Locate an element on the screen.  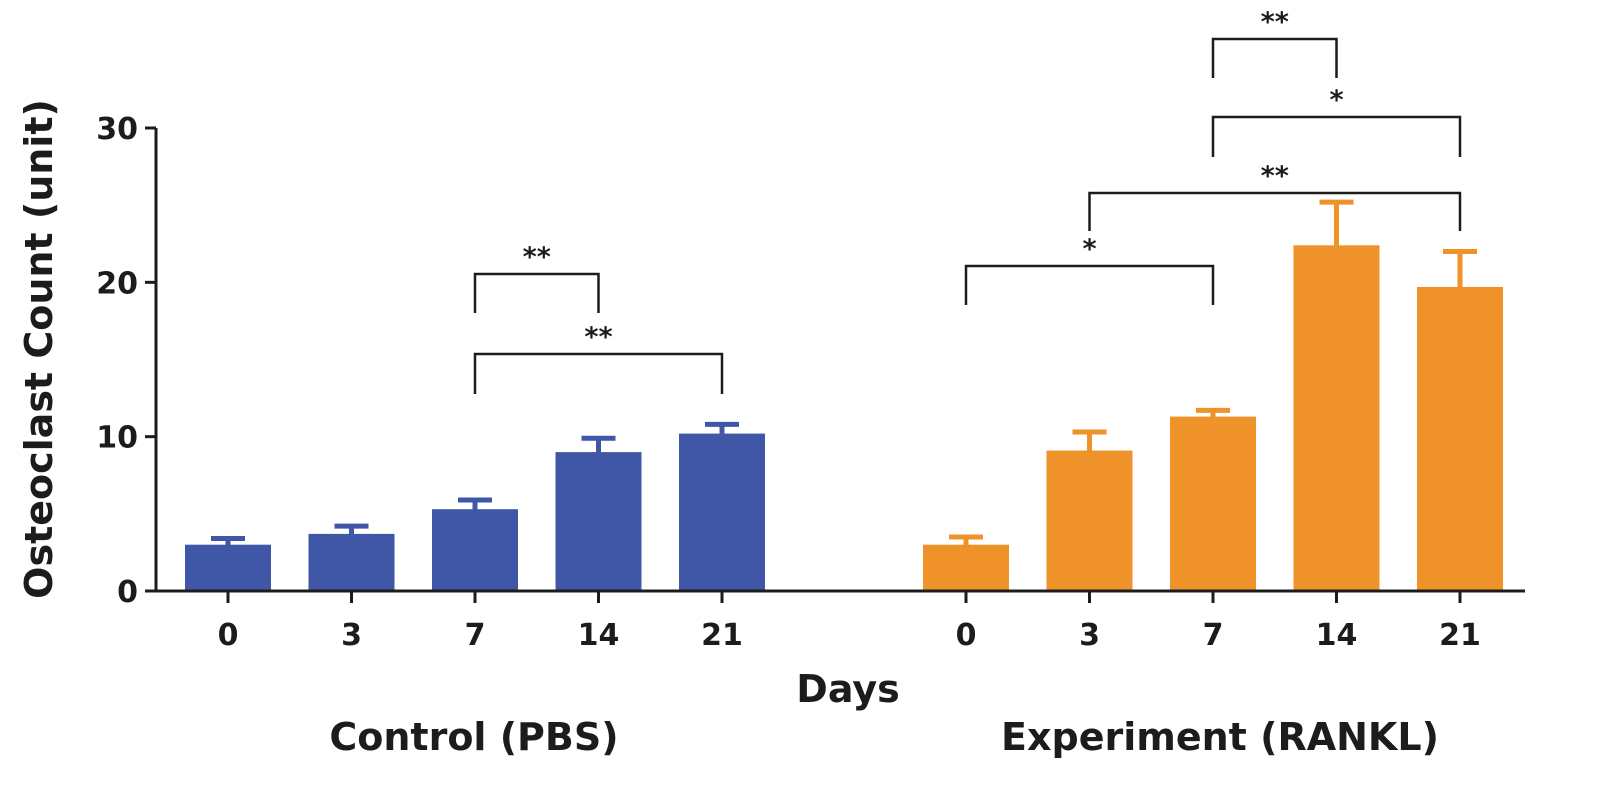
y-tick-label: 20 is located at coordinates (117, 283).